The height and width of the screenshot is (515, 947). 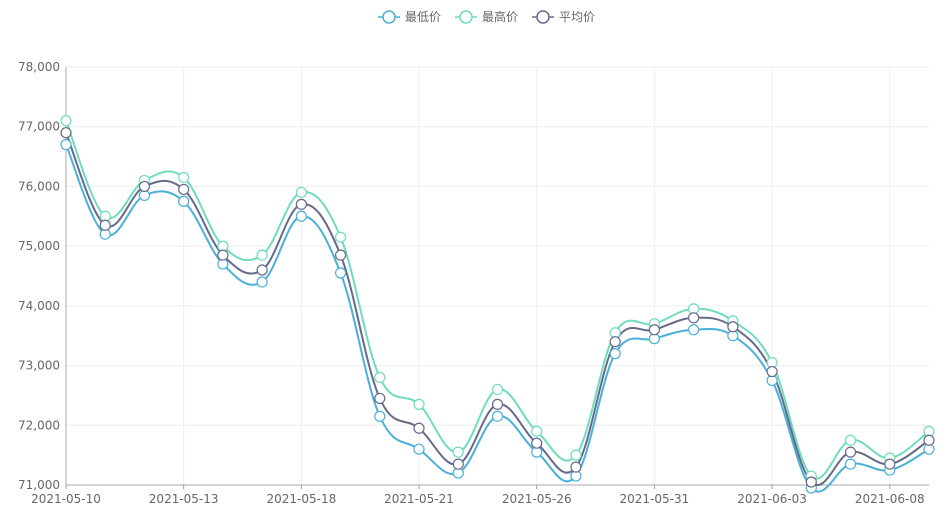 What do you see at coordinates (537, 499) in the screenshot?
I see `x-tick-label: 2021-05-26` at bounding box center [537, 499].